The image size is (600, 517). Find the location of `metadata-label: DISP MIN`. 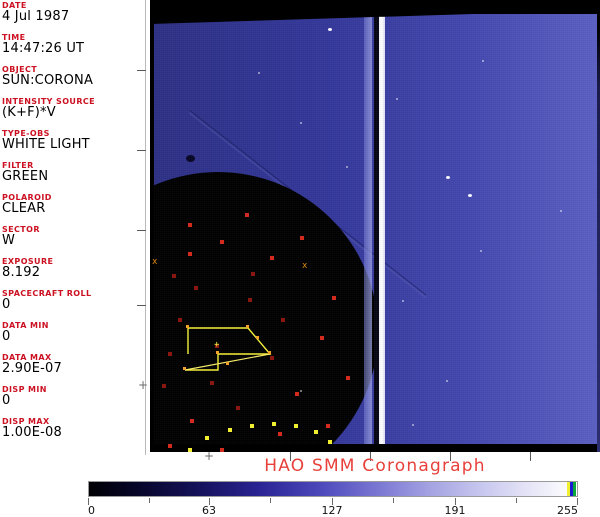

metadata-label: DISP MIN is located at coordinates (24, 389).